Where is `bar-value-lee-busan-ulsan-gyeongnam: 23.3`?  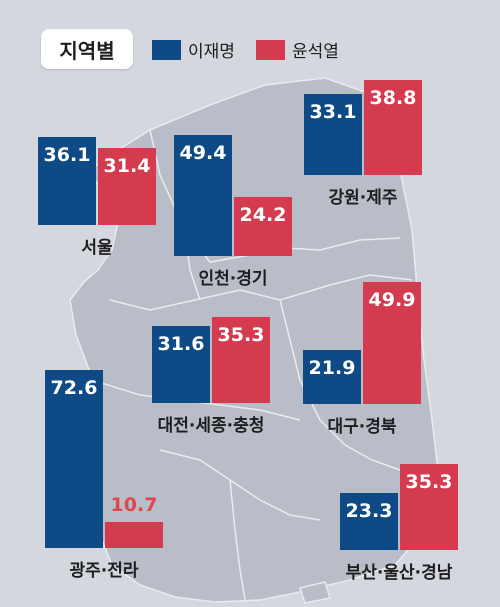 bar-value-lee-busan-ulsan-gyeongnam: 23.3 is located at coordinates (369, 510).